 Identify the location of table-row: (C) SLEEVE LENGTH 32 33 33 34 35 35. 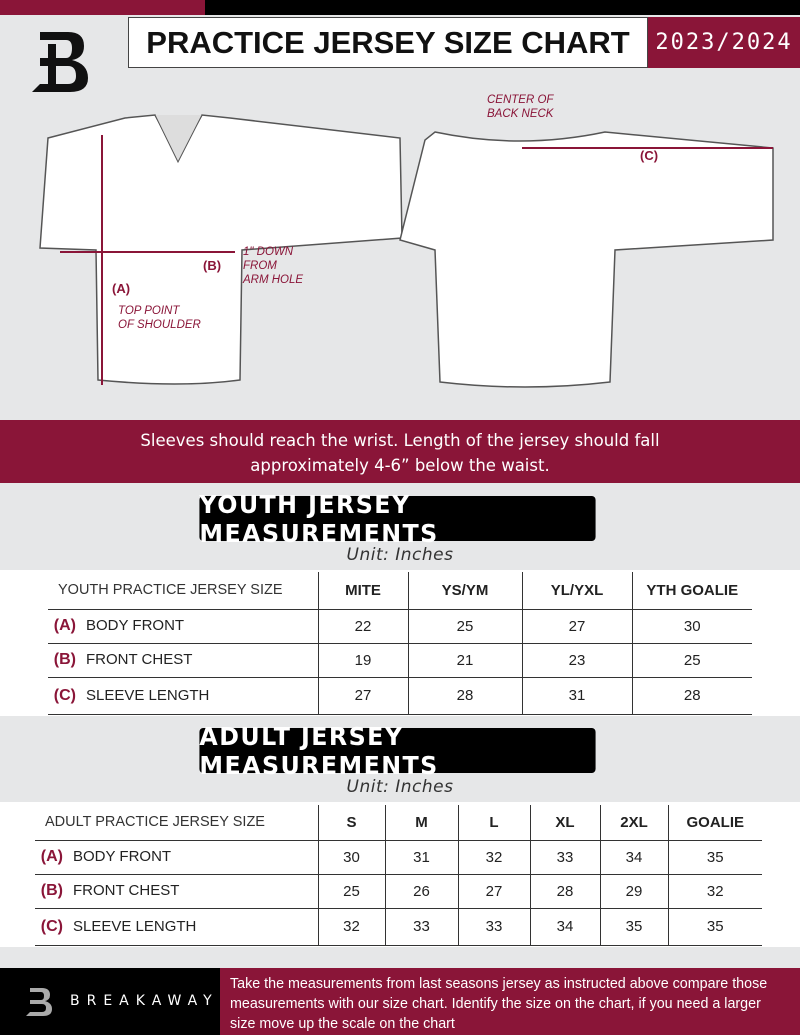
(398, 927).